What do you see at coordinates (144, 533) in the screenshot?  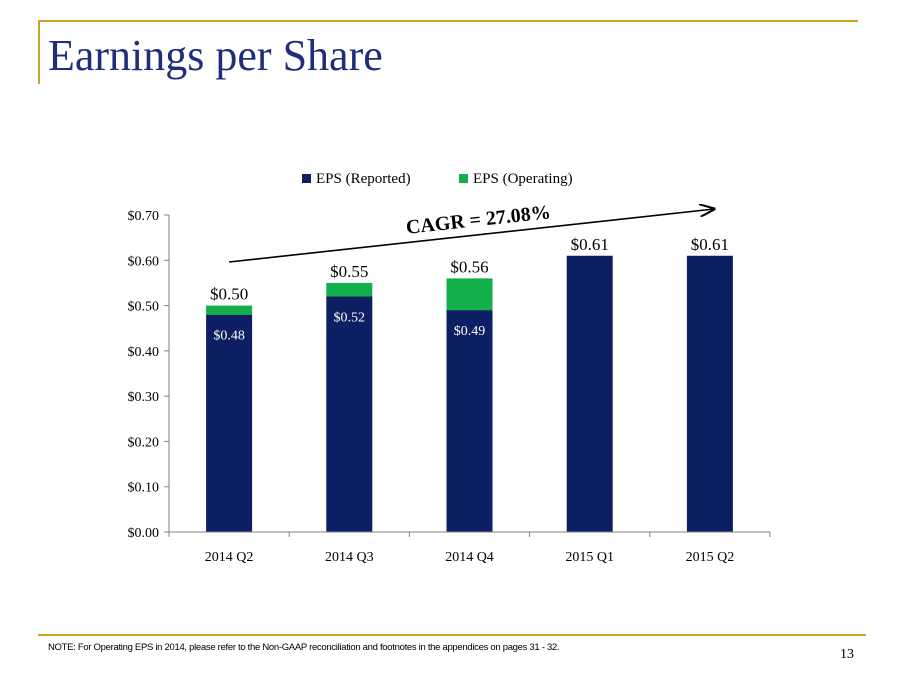 I see `y-tick-label: $0.00` at bounding box center [144, 533].